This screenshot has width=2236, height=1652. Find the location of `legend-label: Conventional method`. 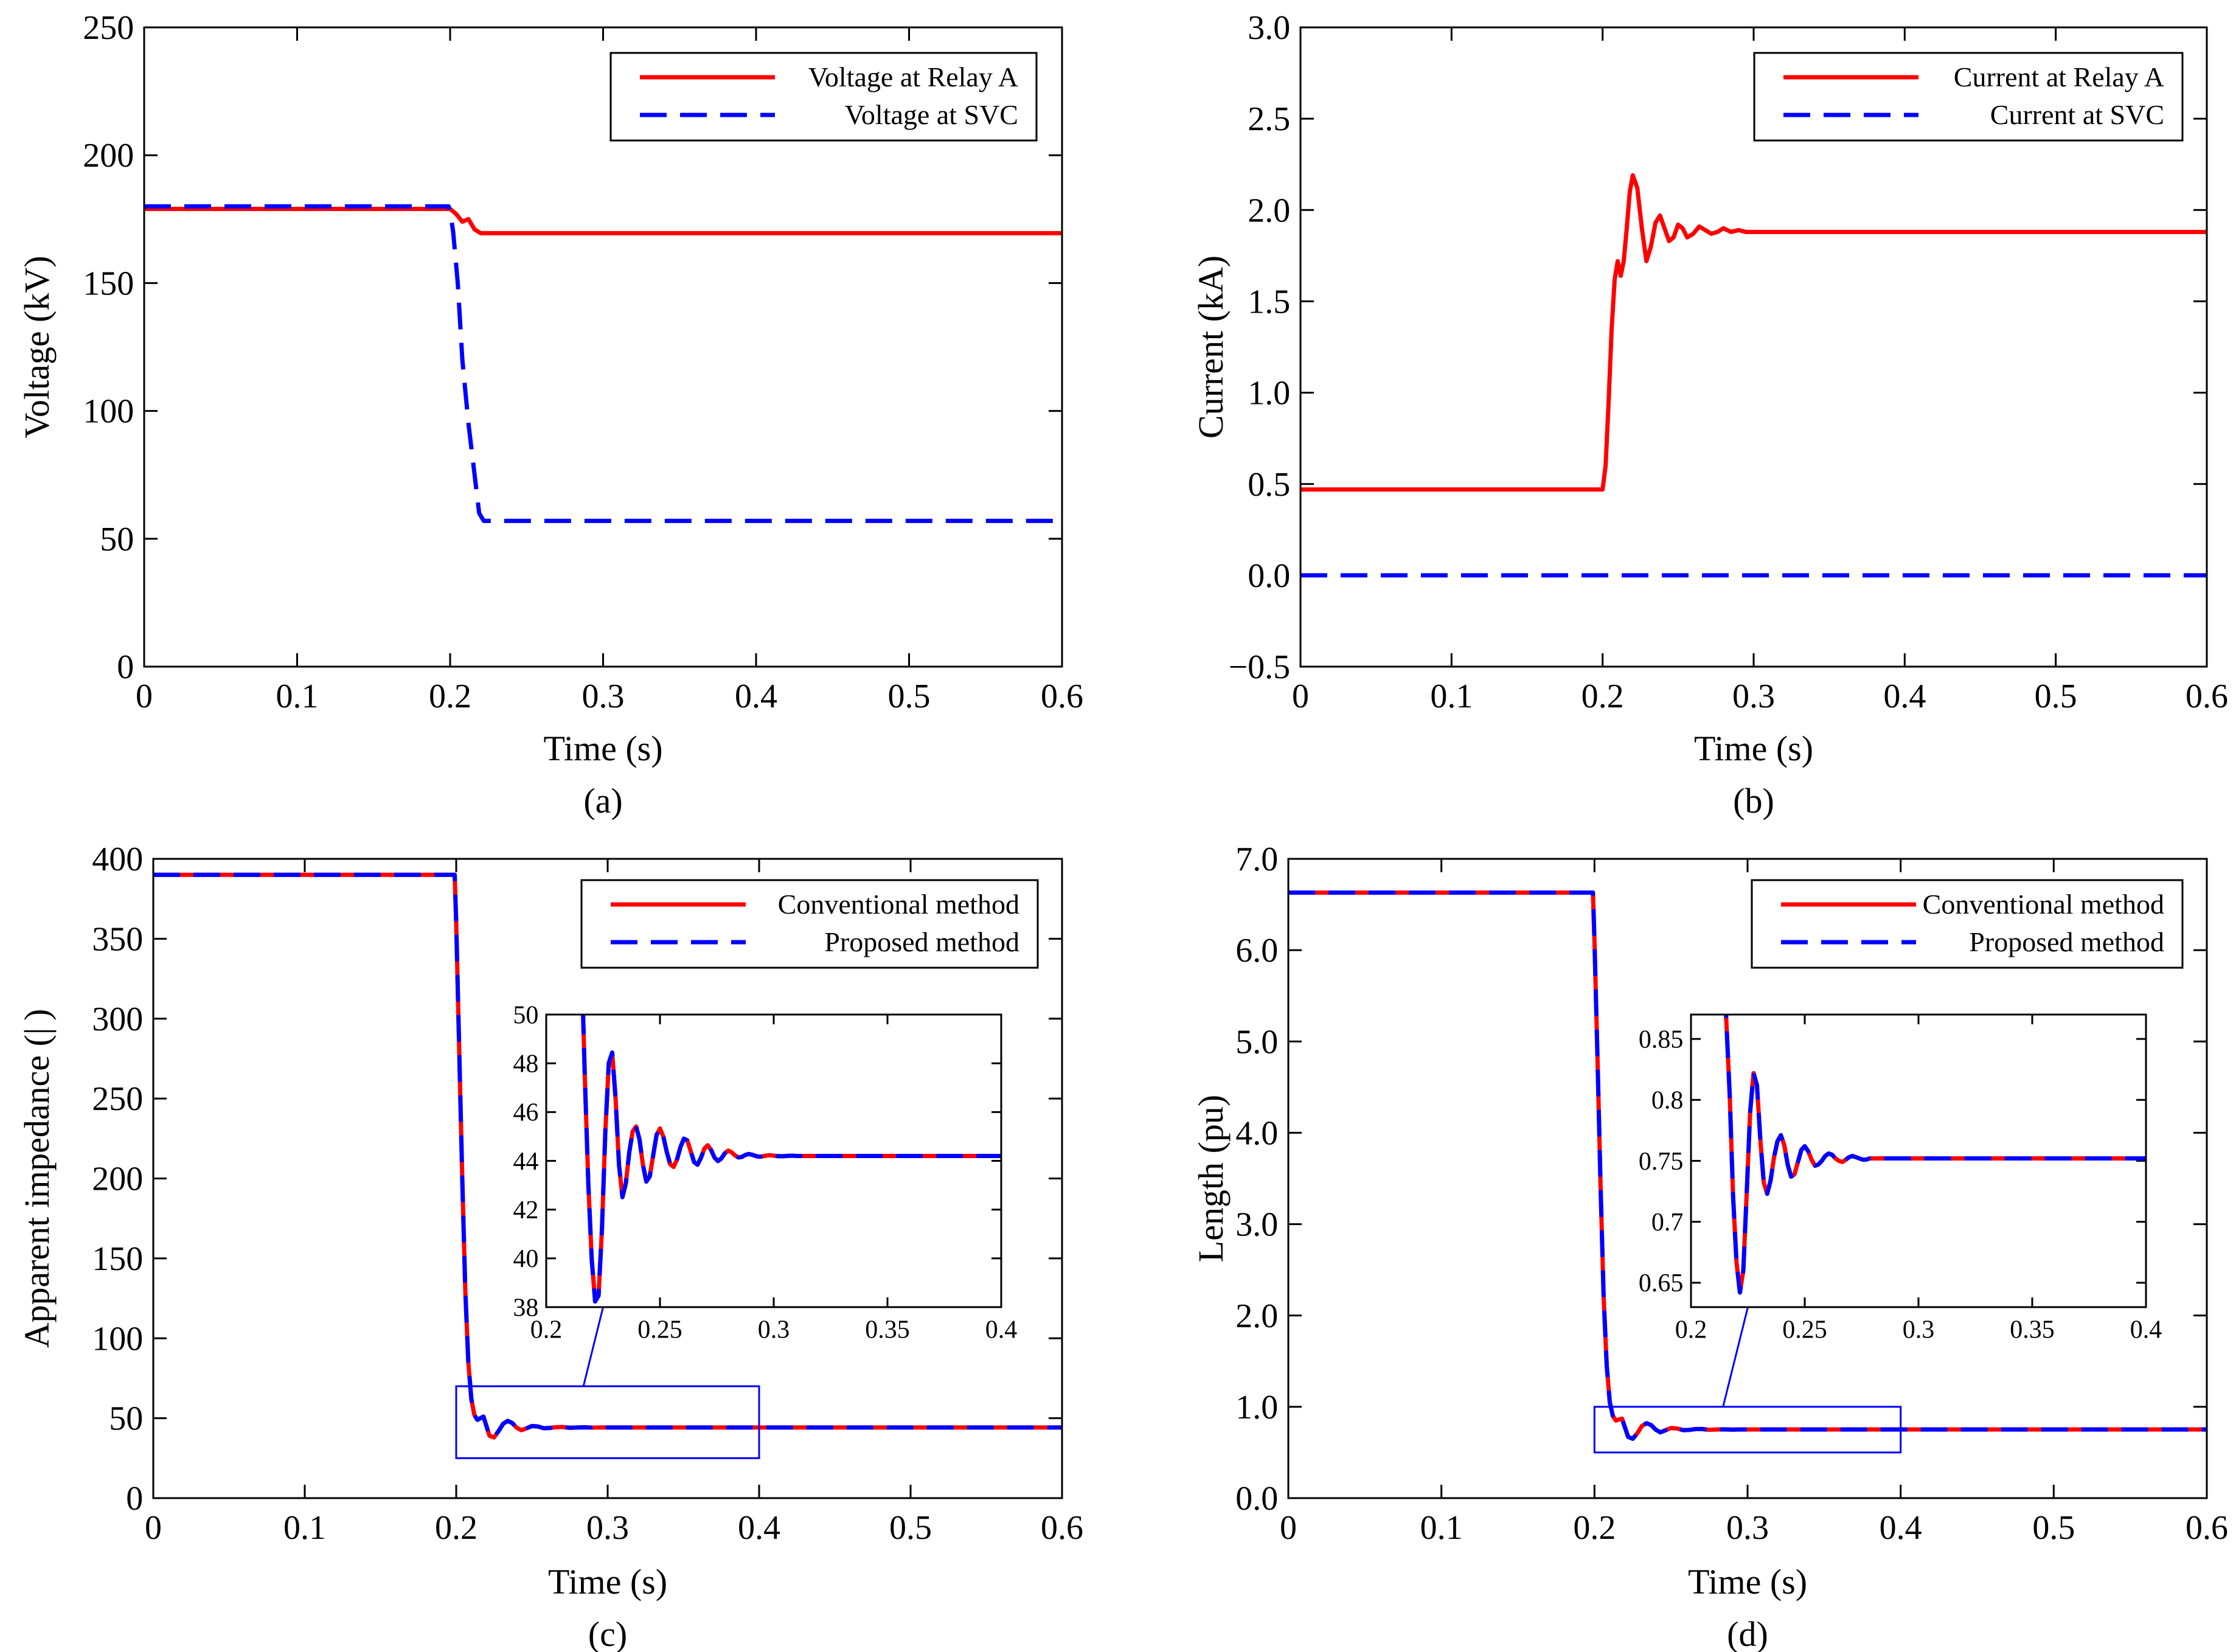

legend-label: Conventional method is located at coordinates (2044, 904).